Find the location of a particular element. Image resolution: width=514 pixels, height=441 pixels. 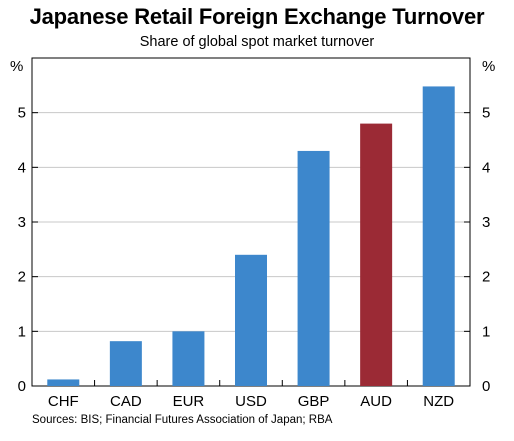

bar-usd is located at coordinates (251, 320).